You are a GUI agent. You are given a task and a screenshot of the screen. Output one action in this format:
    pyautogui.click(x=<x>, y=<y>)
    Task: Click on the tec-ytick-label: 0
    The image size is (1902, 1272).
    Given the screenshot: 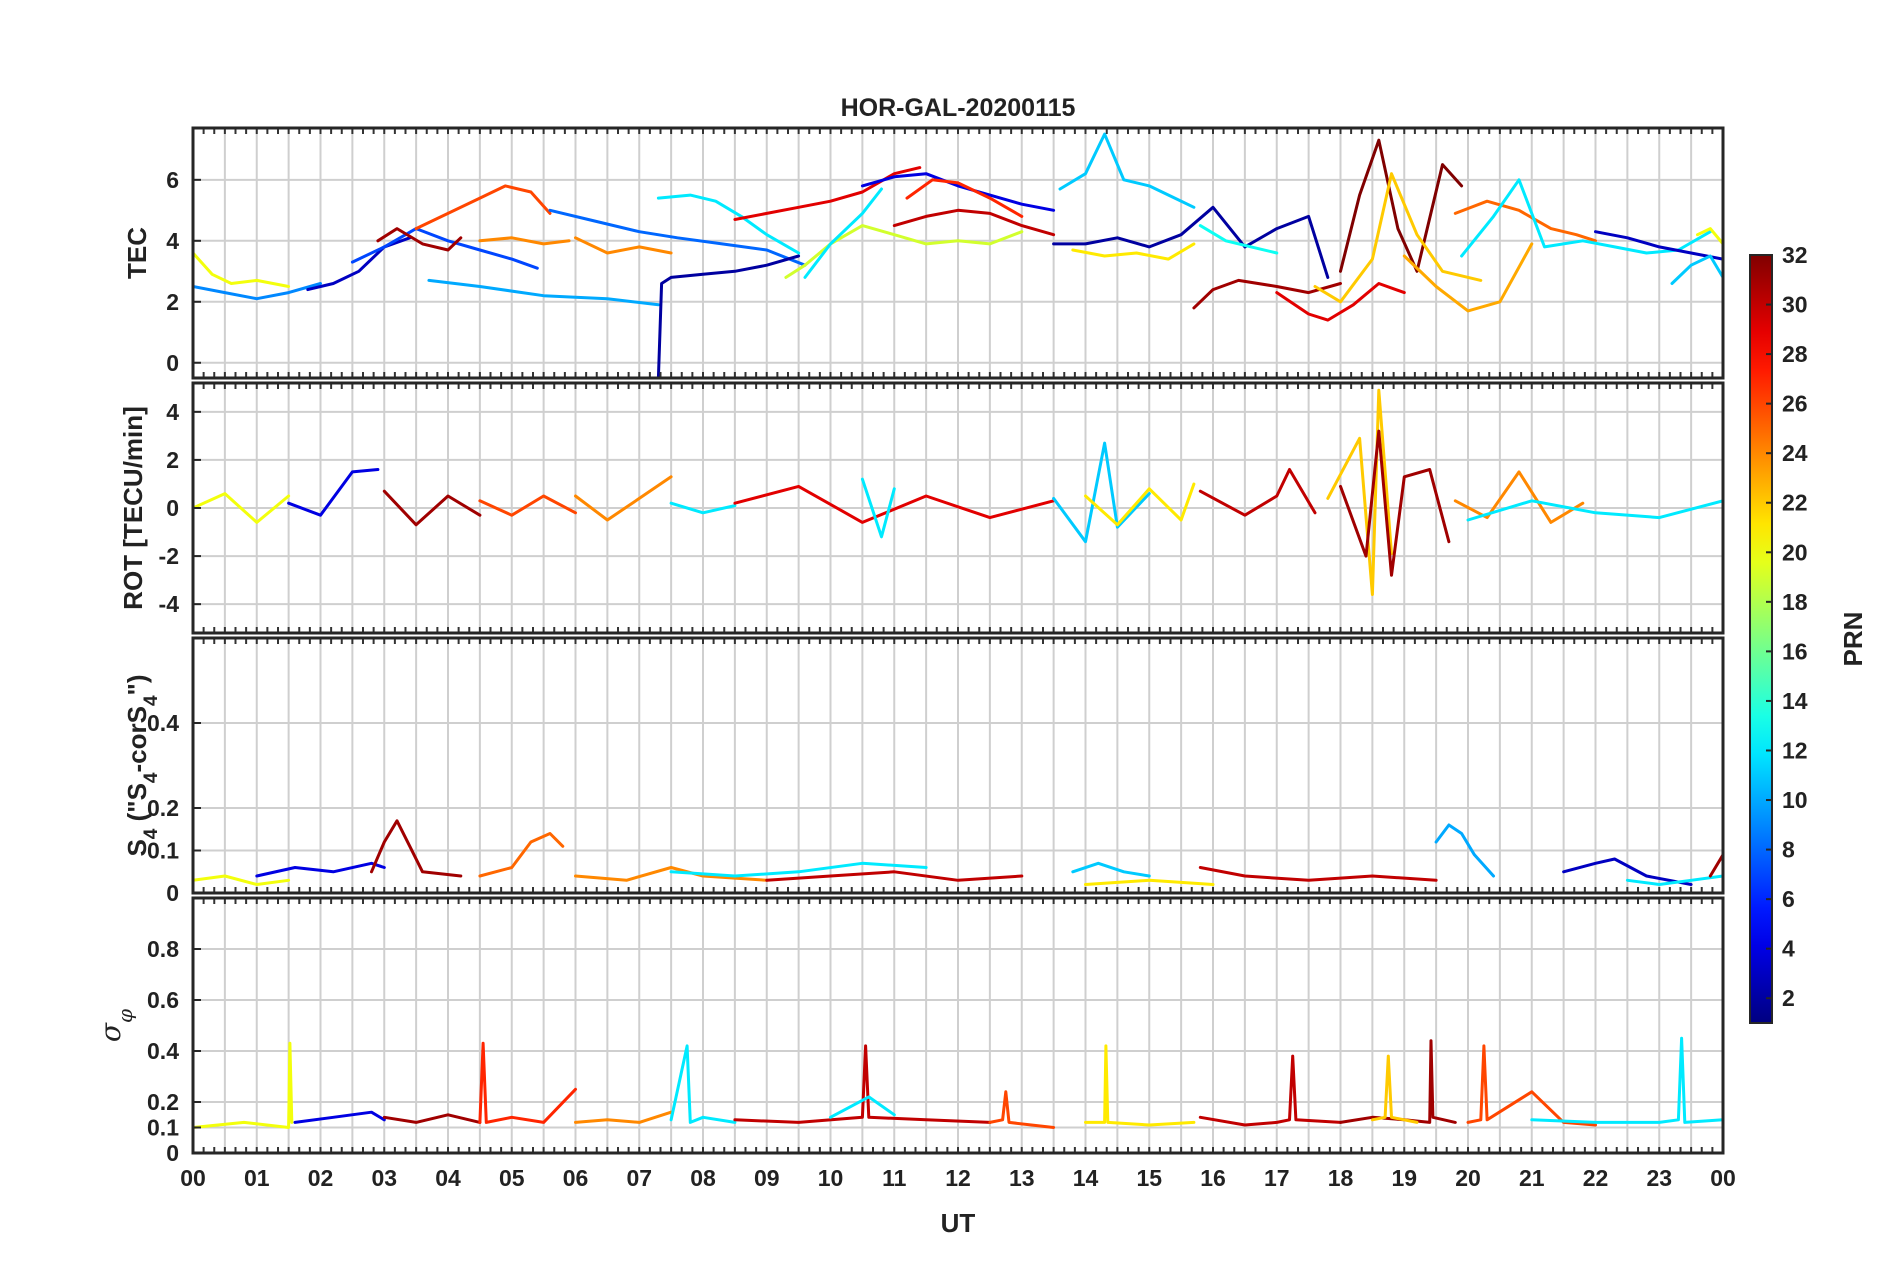 What is the action you would take?
    pyautogui.click(x=172, y=363)
    